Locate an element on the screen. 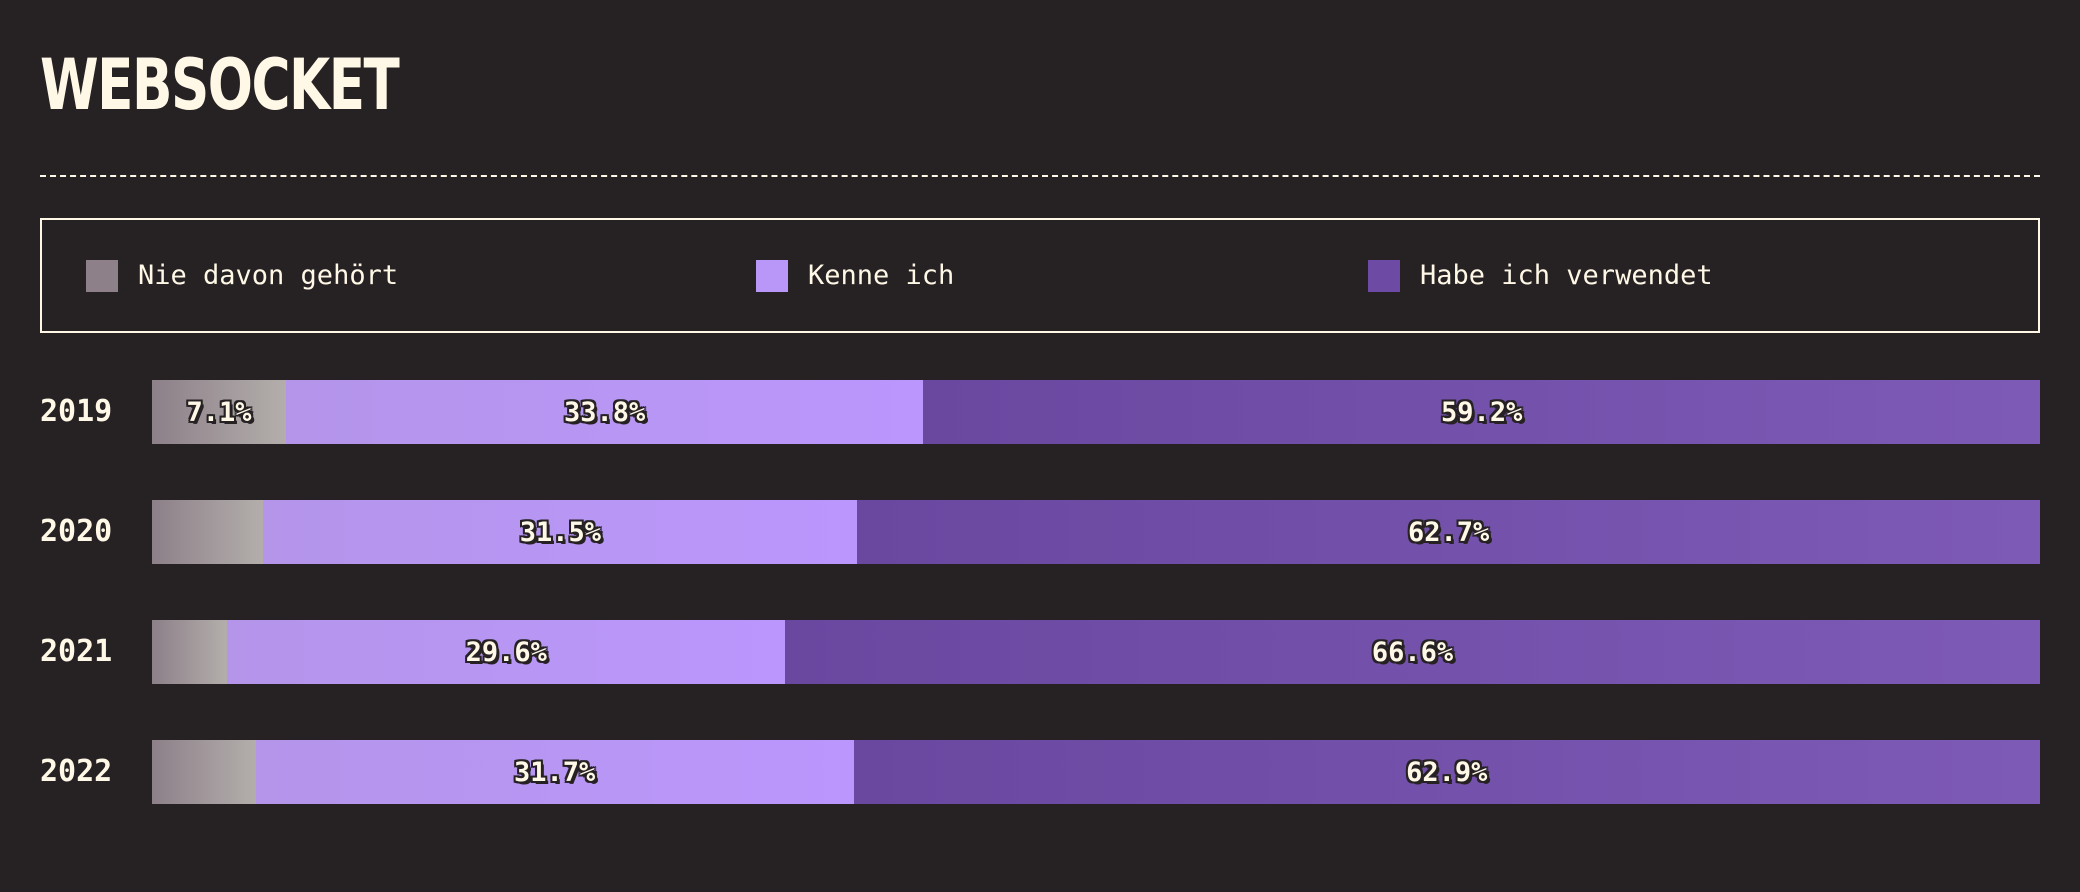  legend-item-used: Habe ich verwendet is located at coordinates (1540, 275).